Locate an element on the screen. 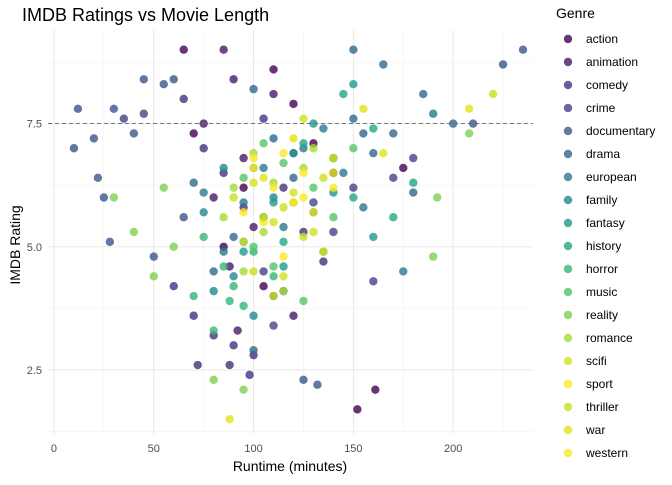 This screenshot has height=485, width=672. legend-label-documentary: documentary is located at coordinates (620, 131).